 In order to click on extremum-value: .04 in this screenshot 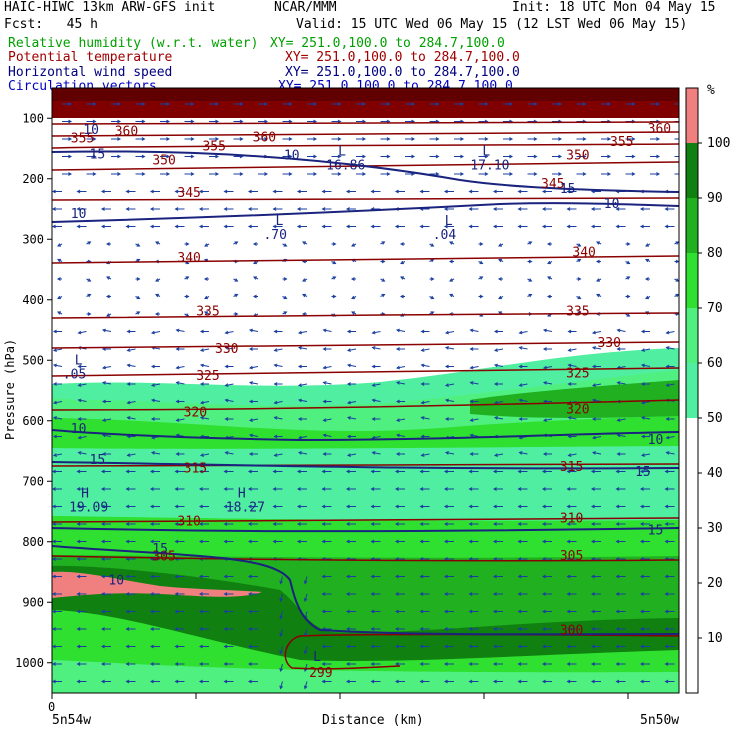, I will do `click(445, 235)`.